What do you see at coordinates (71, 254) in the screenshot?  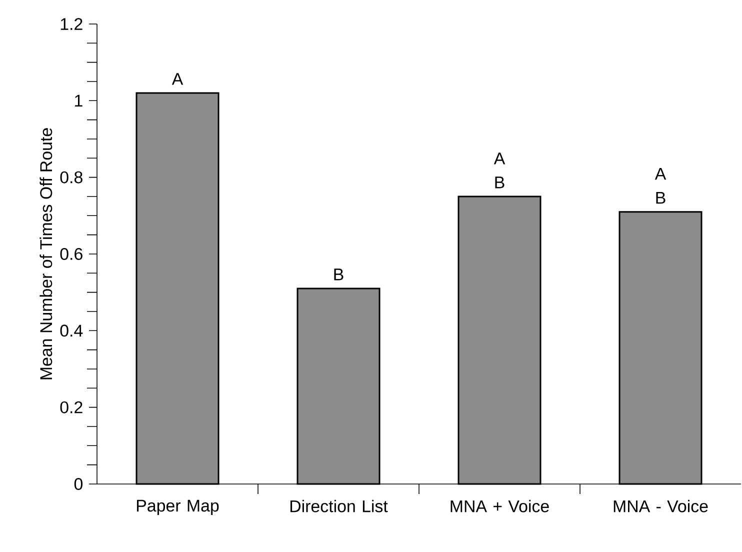 I see `y-tick-label: 0.6` at bounding box center [71, 254].